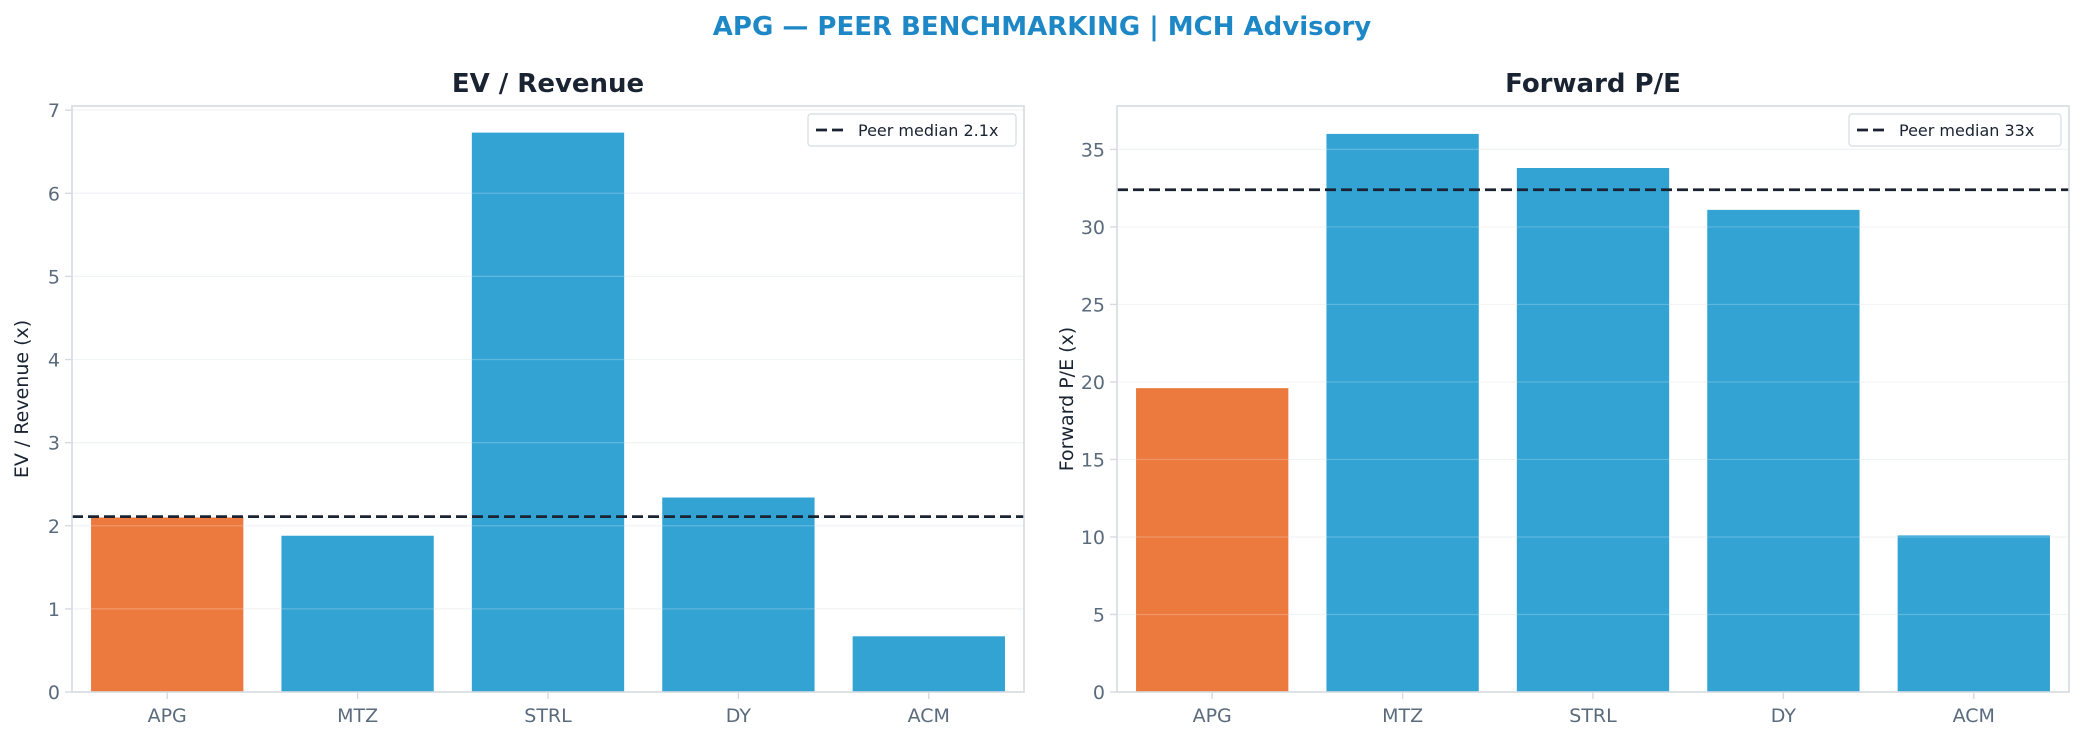 This screenshot has width=2084, height=746. Describe the element at coordinates (1966, 130) in the screenshot. I see `legend-label: Peer median 33x` at that location.